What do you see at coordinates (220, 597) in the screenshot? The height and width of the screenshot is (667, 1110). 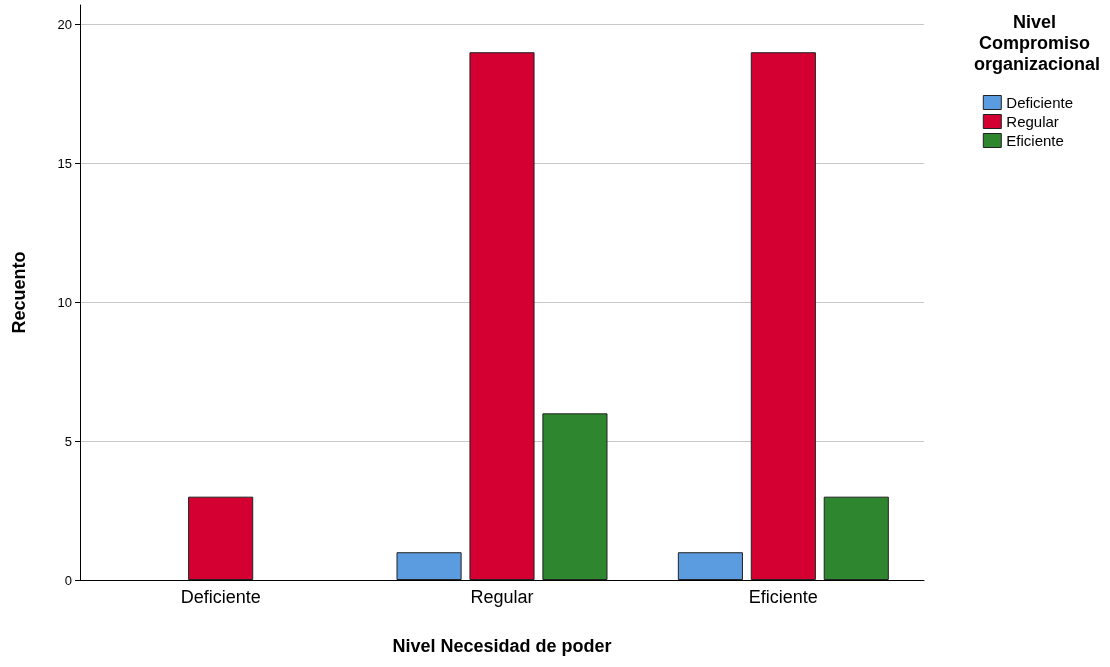 I see `x-tick-label: Deficiente` at bounding box center [220, 597].